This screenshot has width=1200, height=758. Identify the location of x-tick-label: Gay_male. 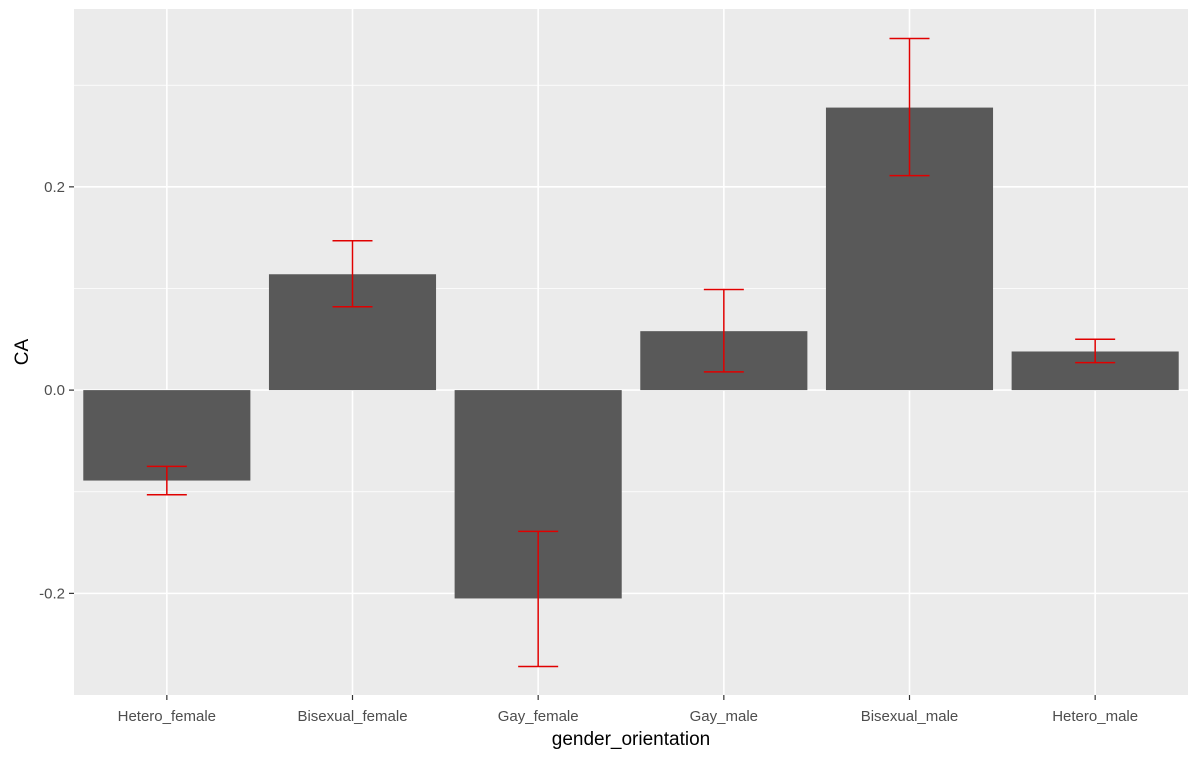
(724, 716).